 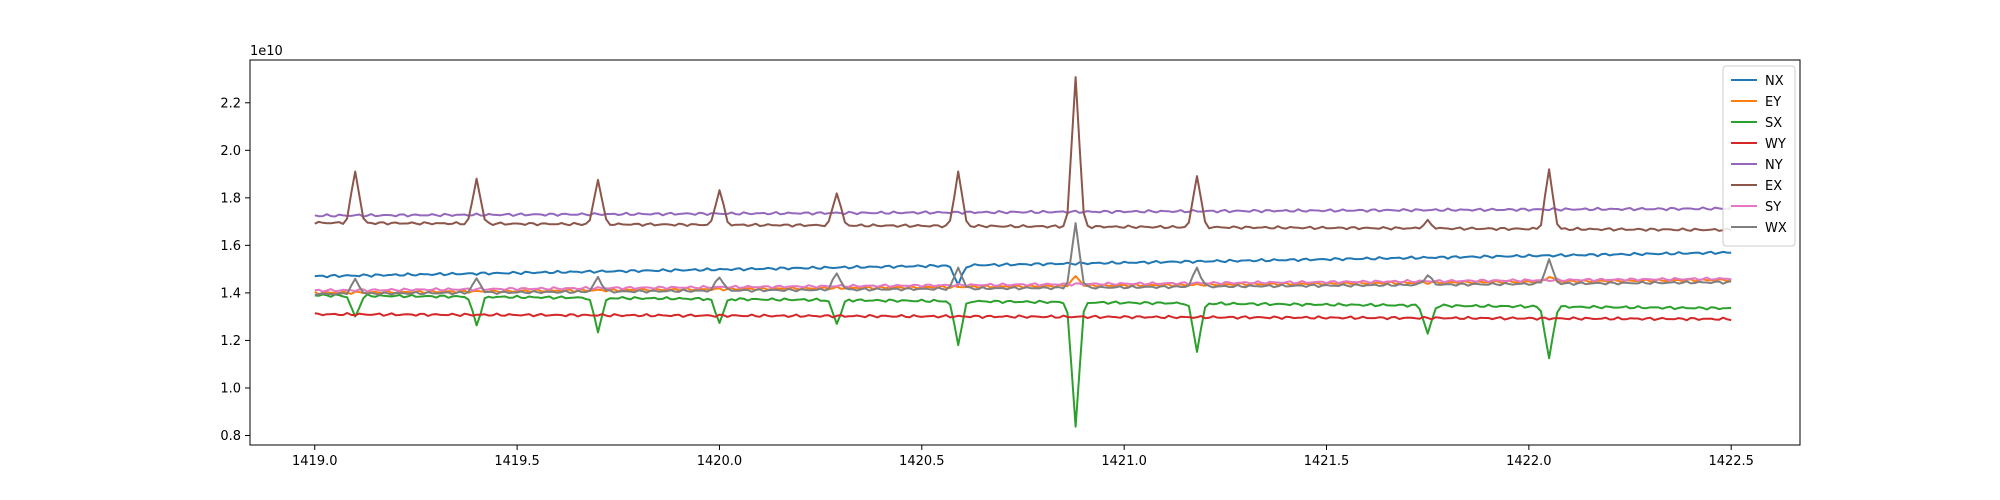 I want to click on series-line-wx, so click(x=1023, y=259).